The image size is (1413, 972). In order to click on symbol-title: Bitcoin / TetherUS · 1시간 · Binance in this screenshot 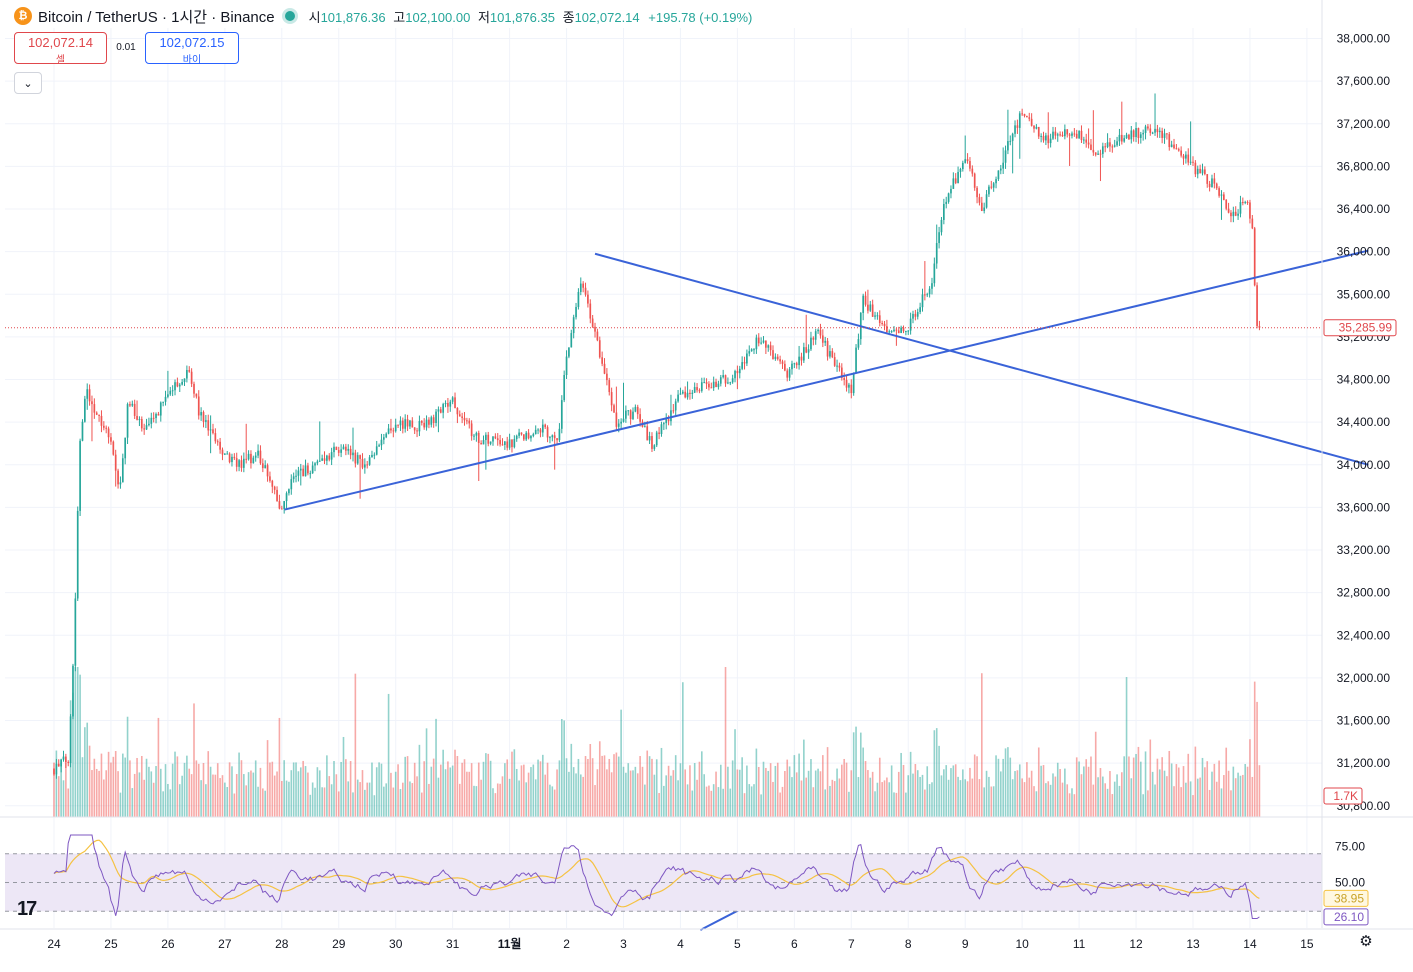, I will do `click(156, 17)`.